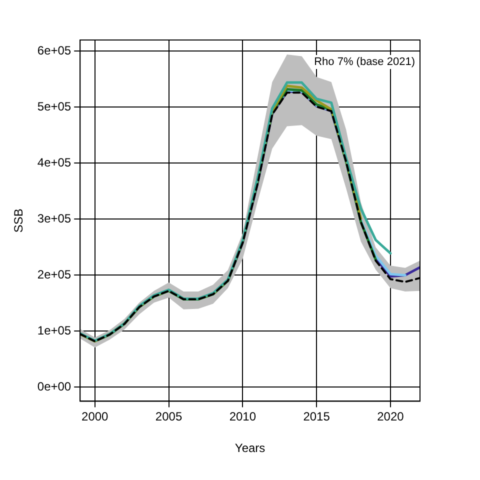 Image resolution: width=480 pixels, height=480 pixels. What do you see at coordinates (242, 417) in the screenshot?
I see `x-tick-label: 2010` at bounding box center [242, 417].